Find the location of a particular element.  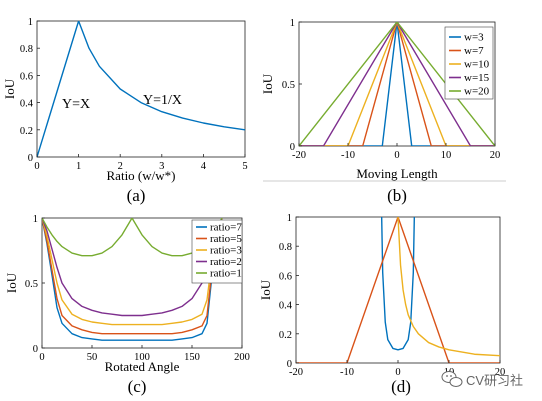

x-tick-labels: -20 -10 0 10 20 is located at coordinates (396, 152).